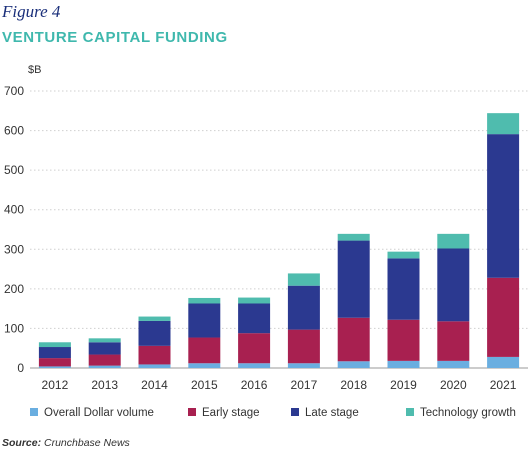 Image resolution: width=532 pixels, height=462 pixels. Describe the element at coordinates (503, 385) in the screenshot. I see `x-tick-label: 2021` at that location.